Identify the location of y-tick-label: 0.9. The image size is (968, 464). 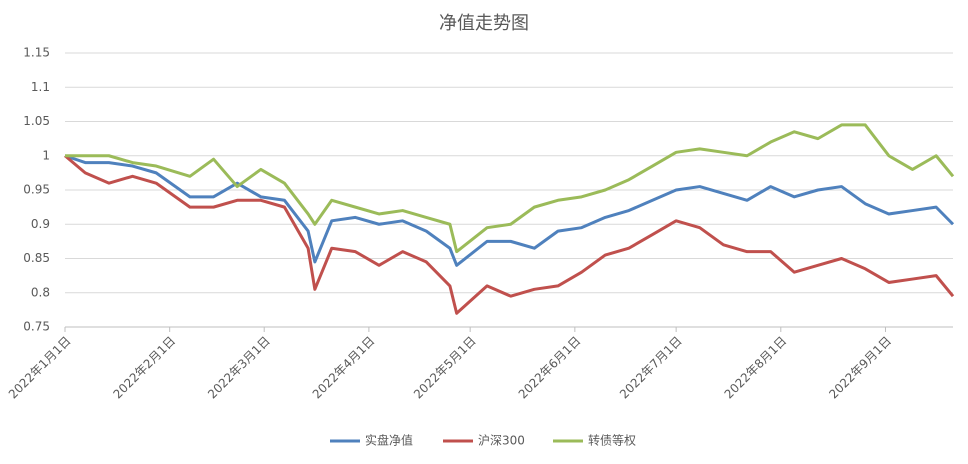
(40, 224).